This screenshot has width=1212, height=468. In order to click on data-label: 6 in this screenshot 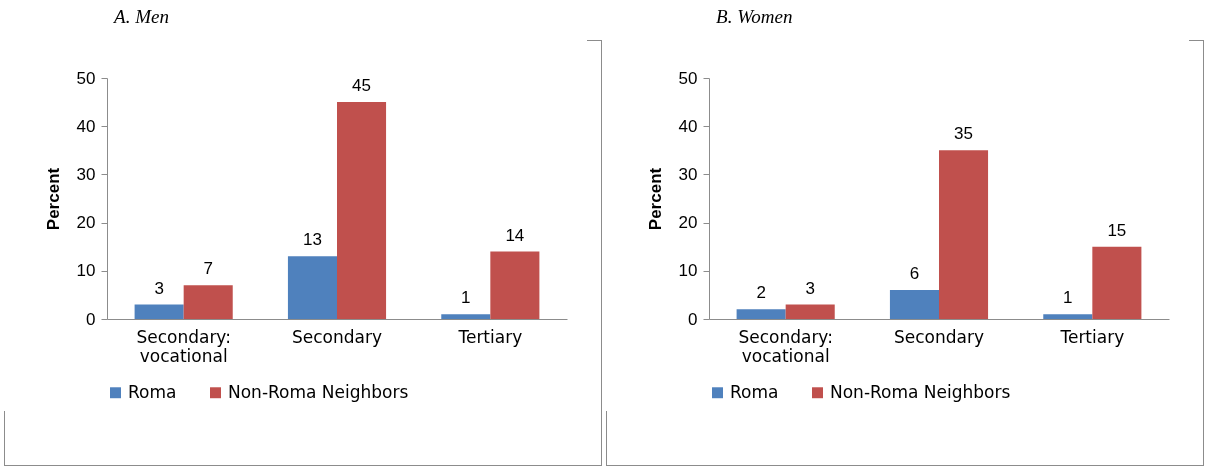, I will do `click(914, 274)`.